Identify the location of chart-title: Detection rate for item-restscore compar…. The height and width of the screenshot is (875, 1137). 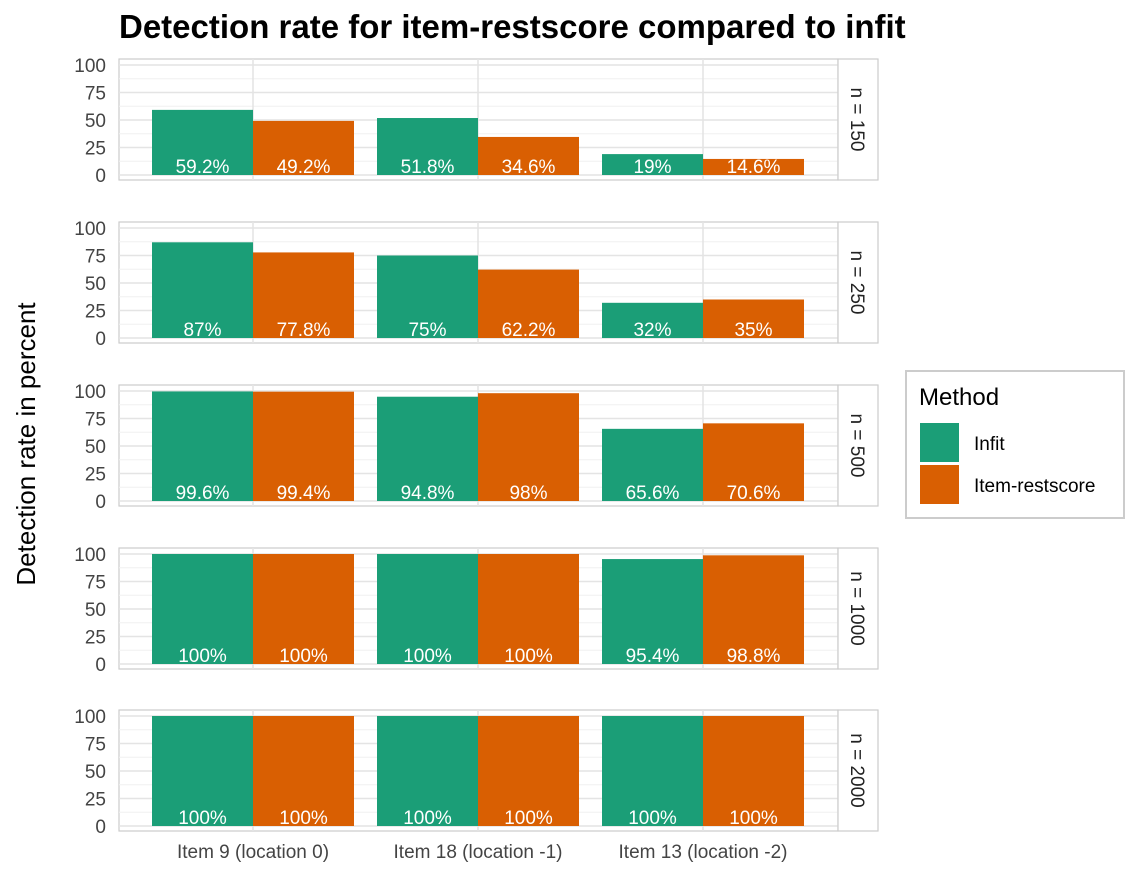
(512, 26).